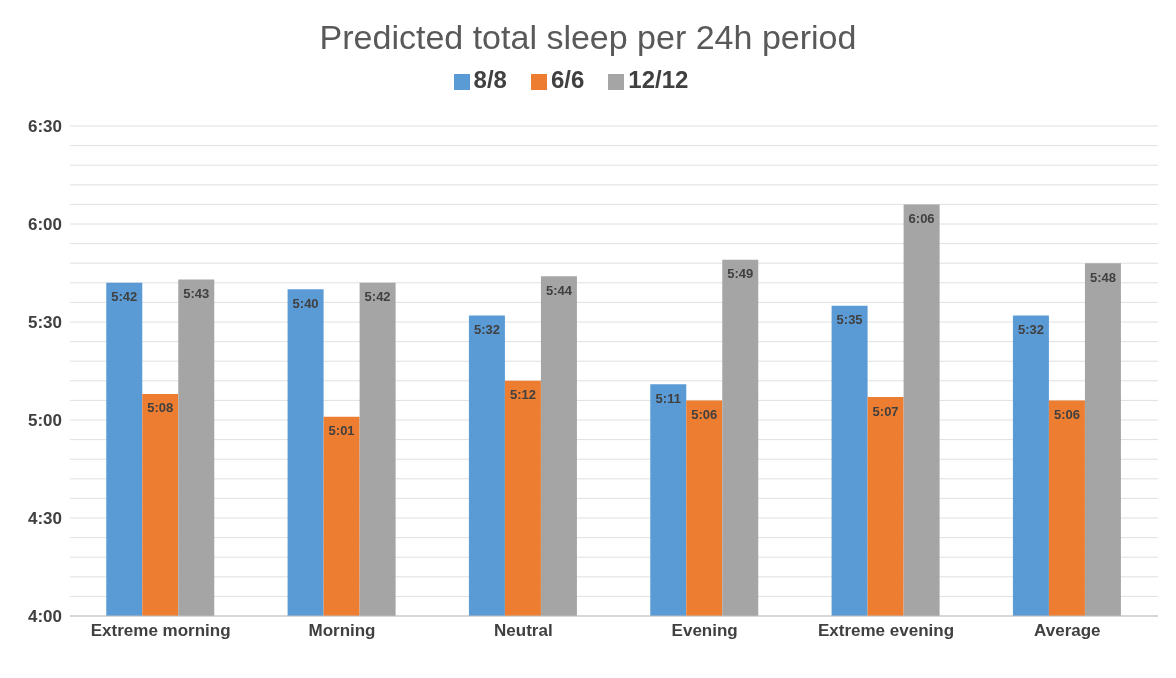 This screenshot has height=678, width=1176. What do you see at coordinates (490, 79) in the screenshot?
I see `legend-label: 8/8` at bounding box center [490, 79].